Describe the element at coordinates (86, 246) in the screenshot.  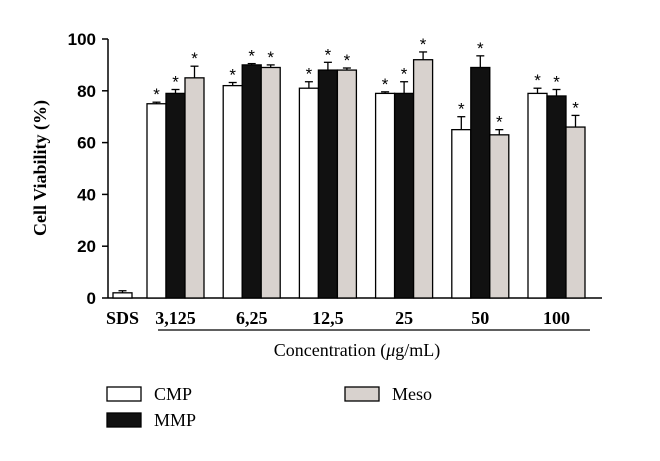
I see `y-tick-label: 20` at that location.